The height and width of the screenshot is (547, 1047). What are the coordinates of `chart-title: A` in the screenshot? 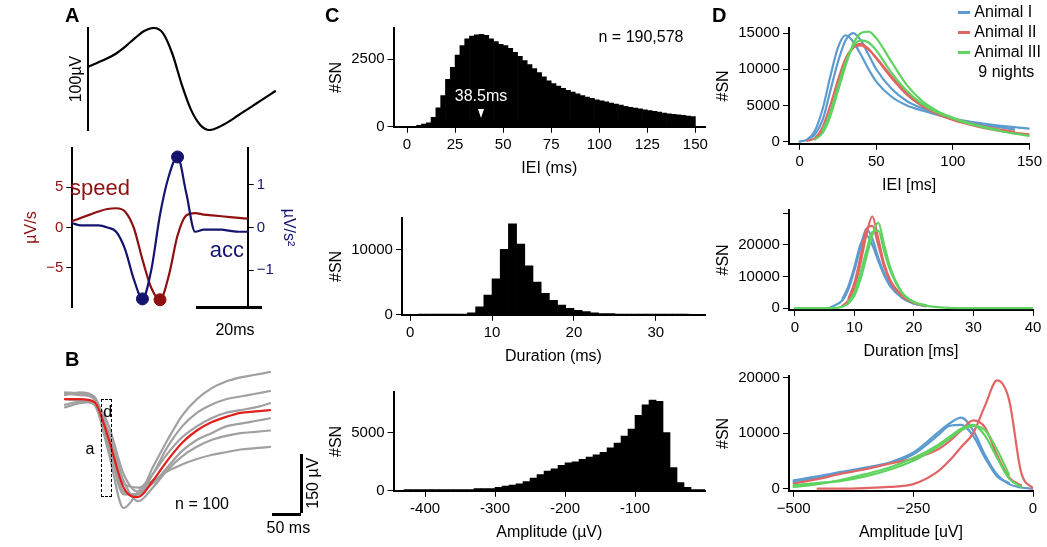 It's located at (72, 14).